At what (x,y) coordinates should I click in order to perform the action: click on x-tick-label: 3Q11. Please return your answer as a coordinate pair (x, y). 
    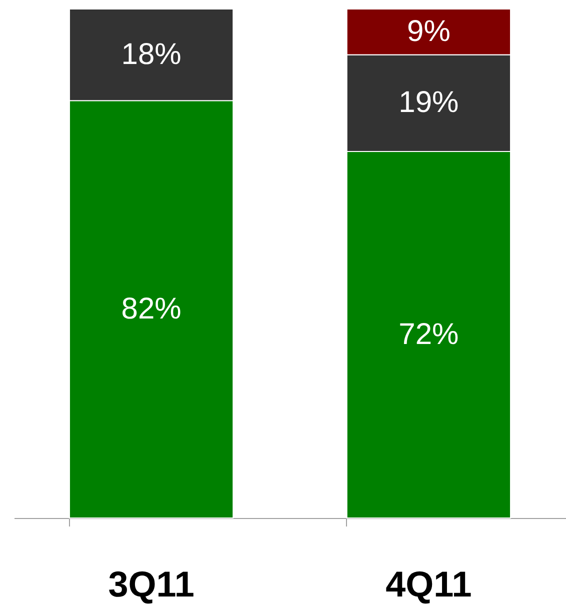
    Looking at the image, I should click on (151, 584).